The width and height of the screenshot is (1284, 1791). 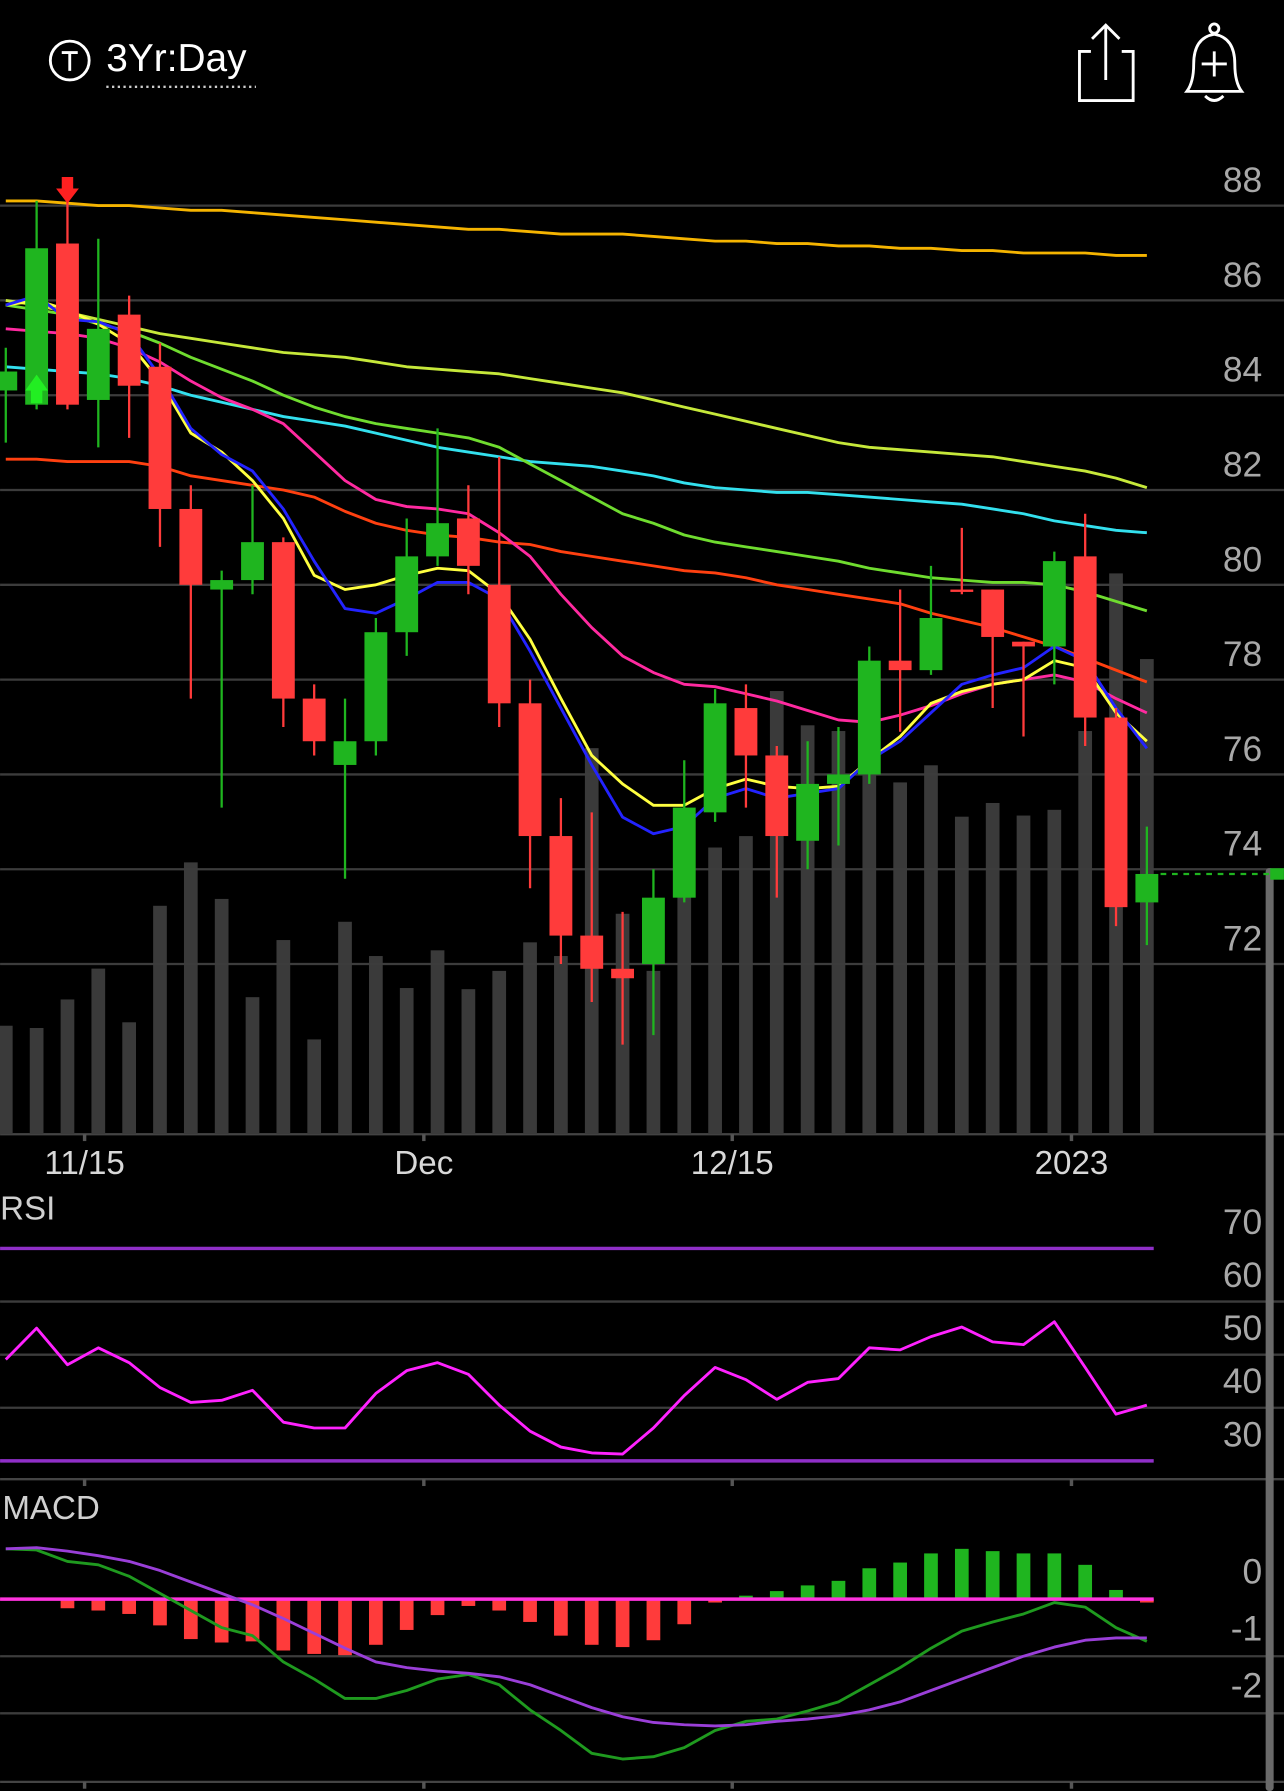 I want to click on rsi-line, so click(x=576, y=1388).